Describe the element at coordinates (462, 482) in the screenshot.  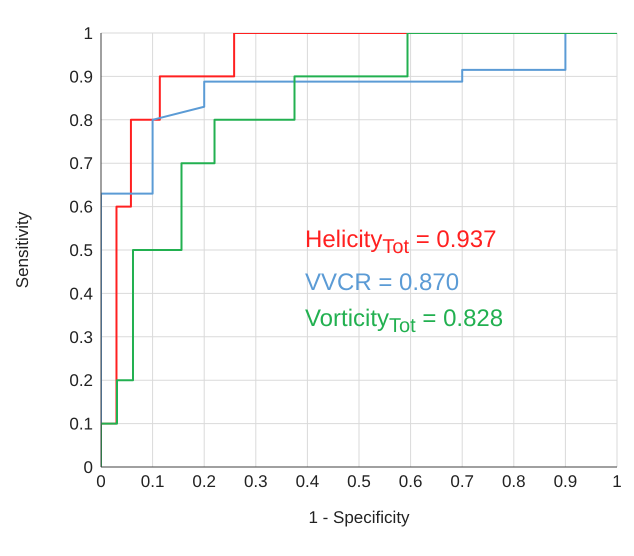
I see `x-tick-label: 0.7` at that location.